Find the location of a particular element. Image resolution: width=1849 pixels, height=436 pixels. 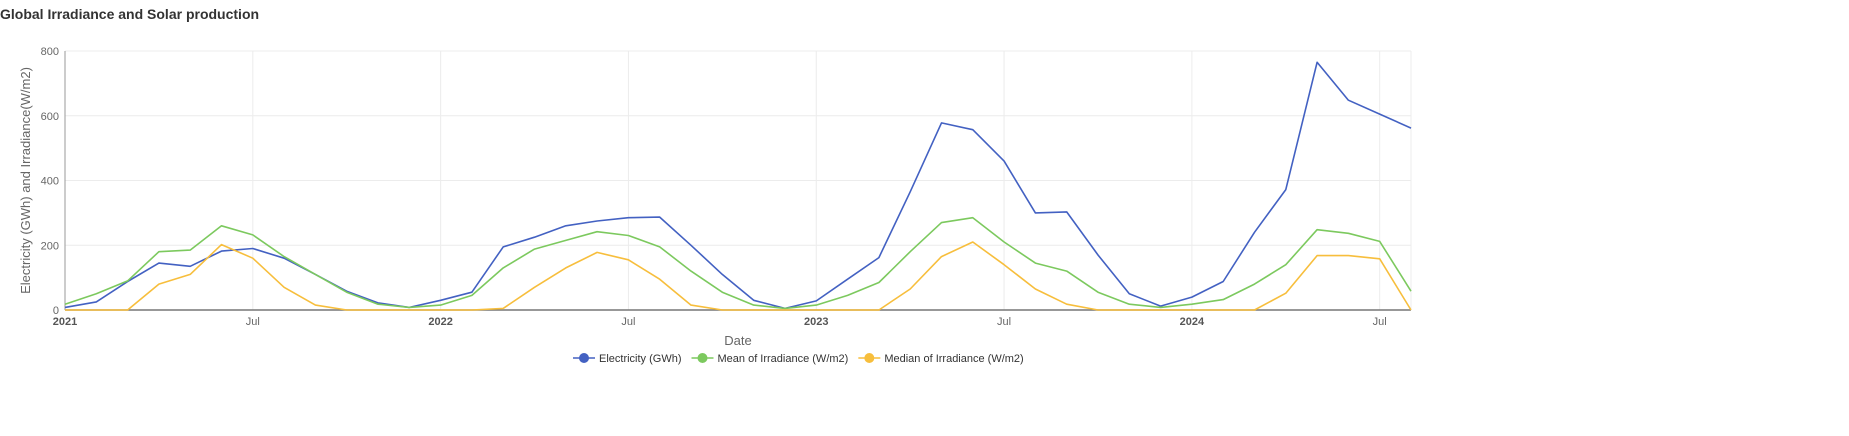

legend-item: Mean of Irradiance (W/m2) is located at coordinates (770, 359).